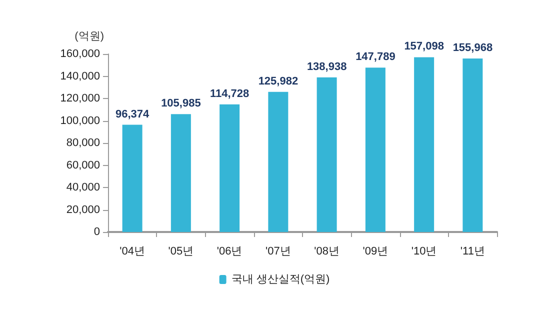  What do you see at coordinates (83, 165) in the screenshot?
I see `y-tick-label: 60,000` at bounding box center [83, 165].